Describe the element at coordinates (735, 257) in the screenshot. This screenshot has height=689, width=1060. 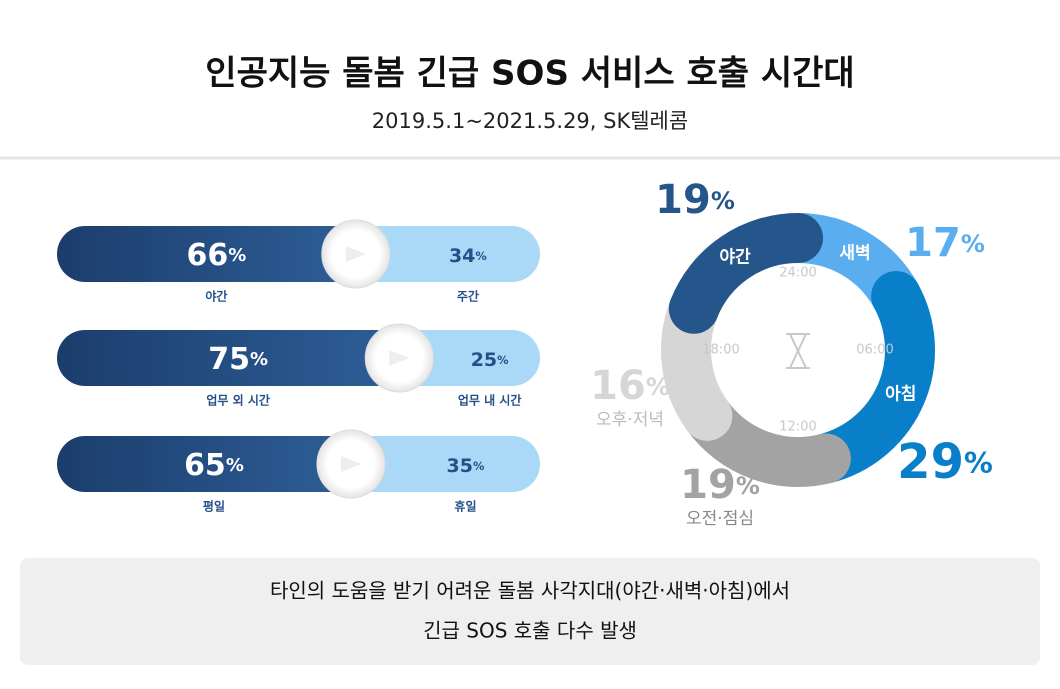
I see `segment-label: 야간` at that location.